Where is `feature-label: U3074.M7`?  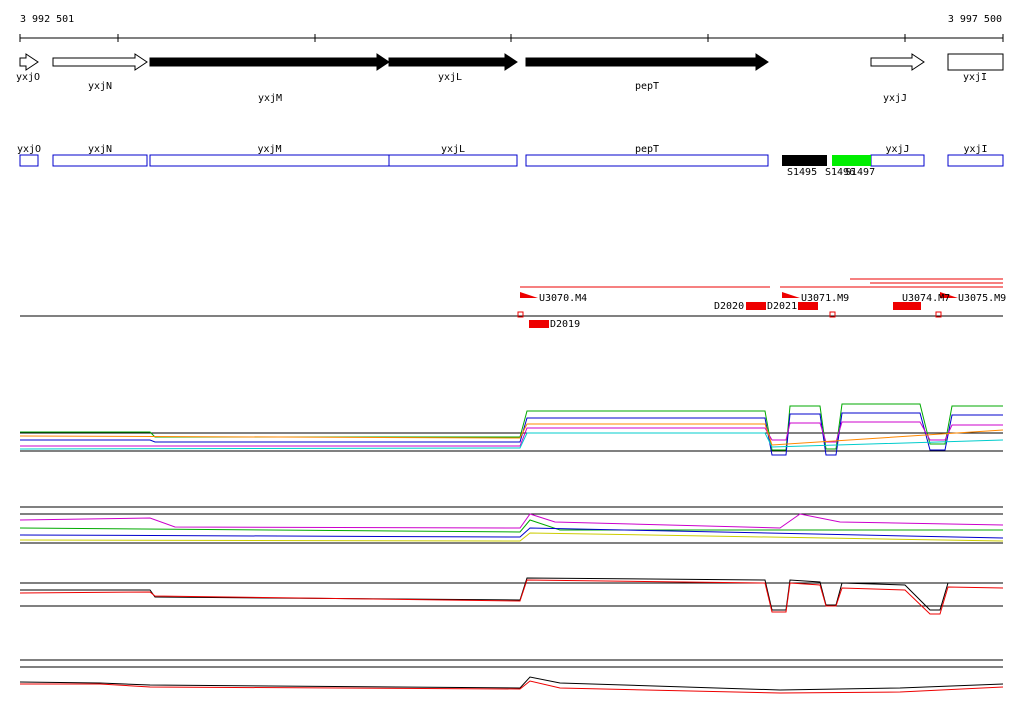
feature-label: U3074.M7 is located at coordinates (926, 298).